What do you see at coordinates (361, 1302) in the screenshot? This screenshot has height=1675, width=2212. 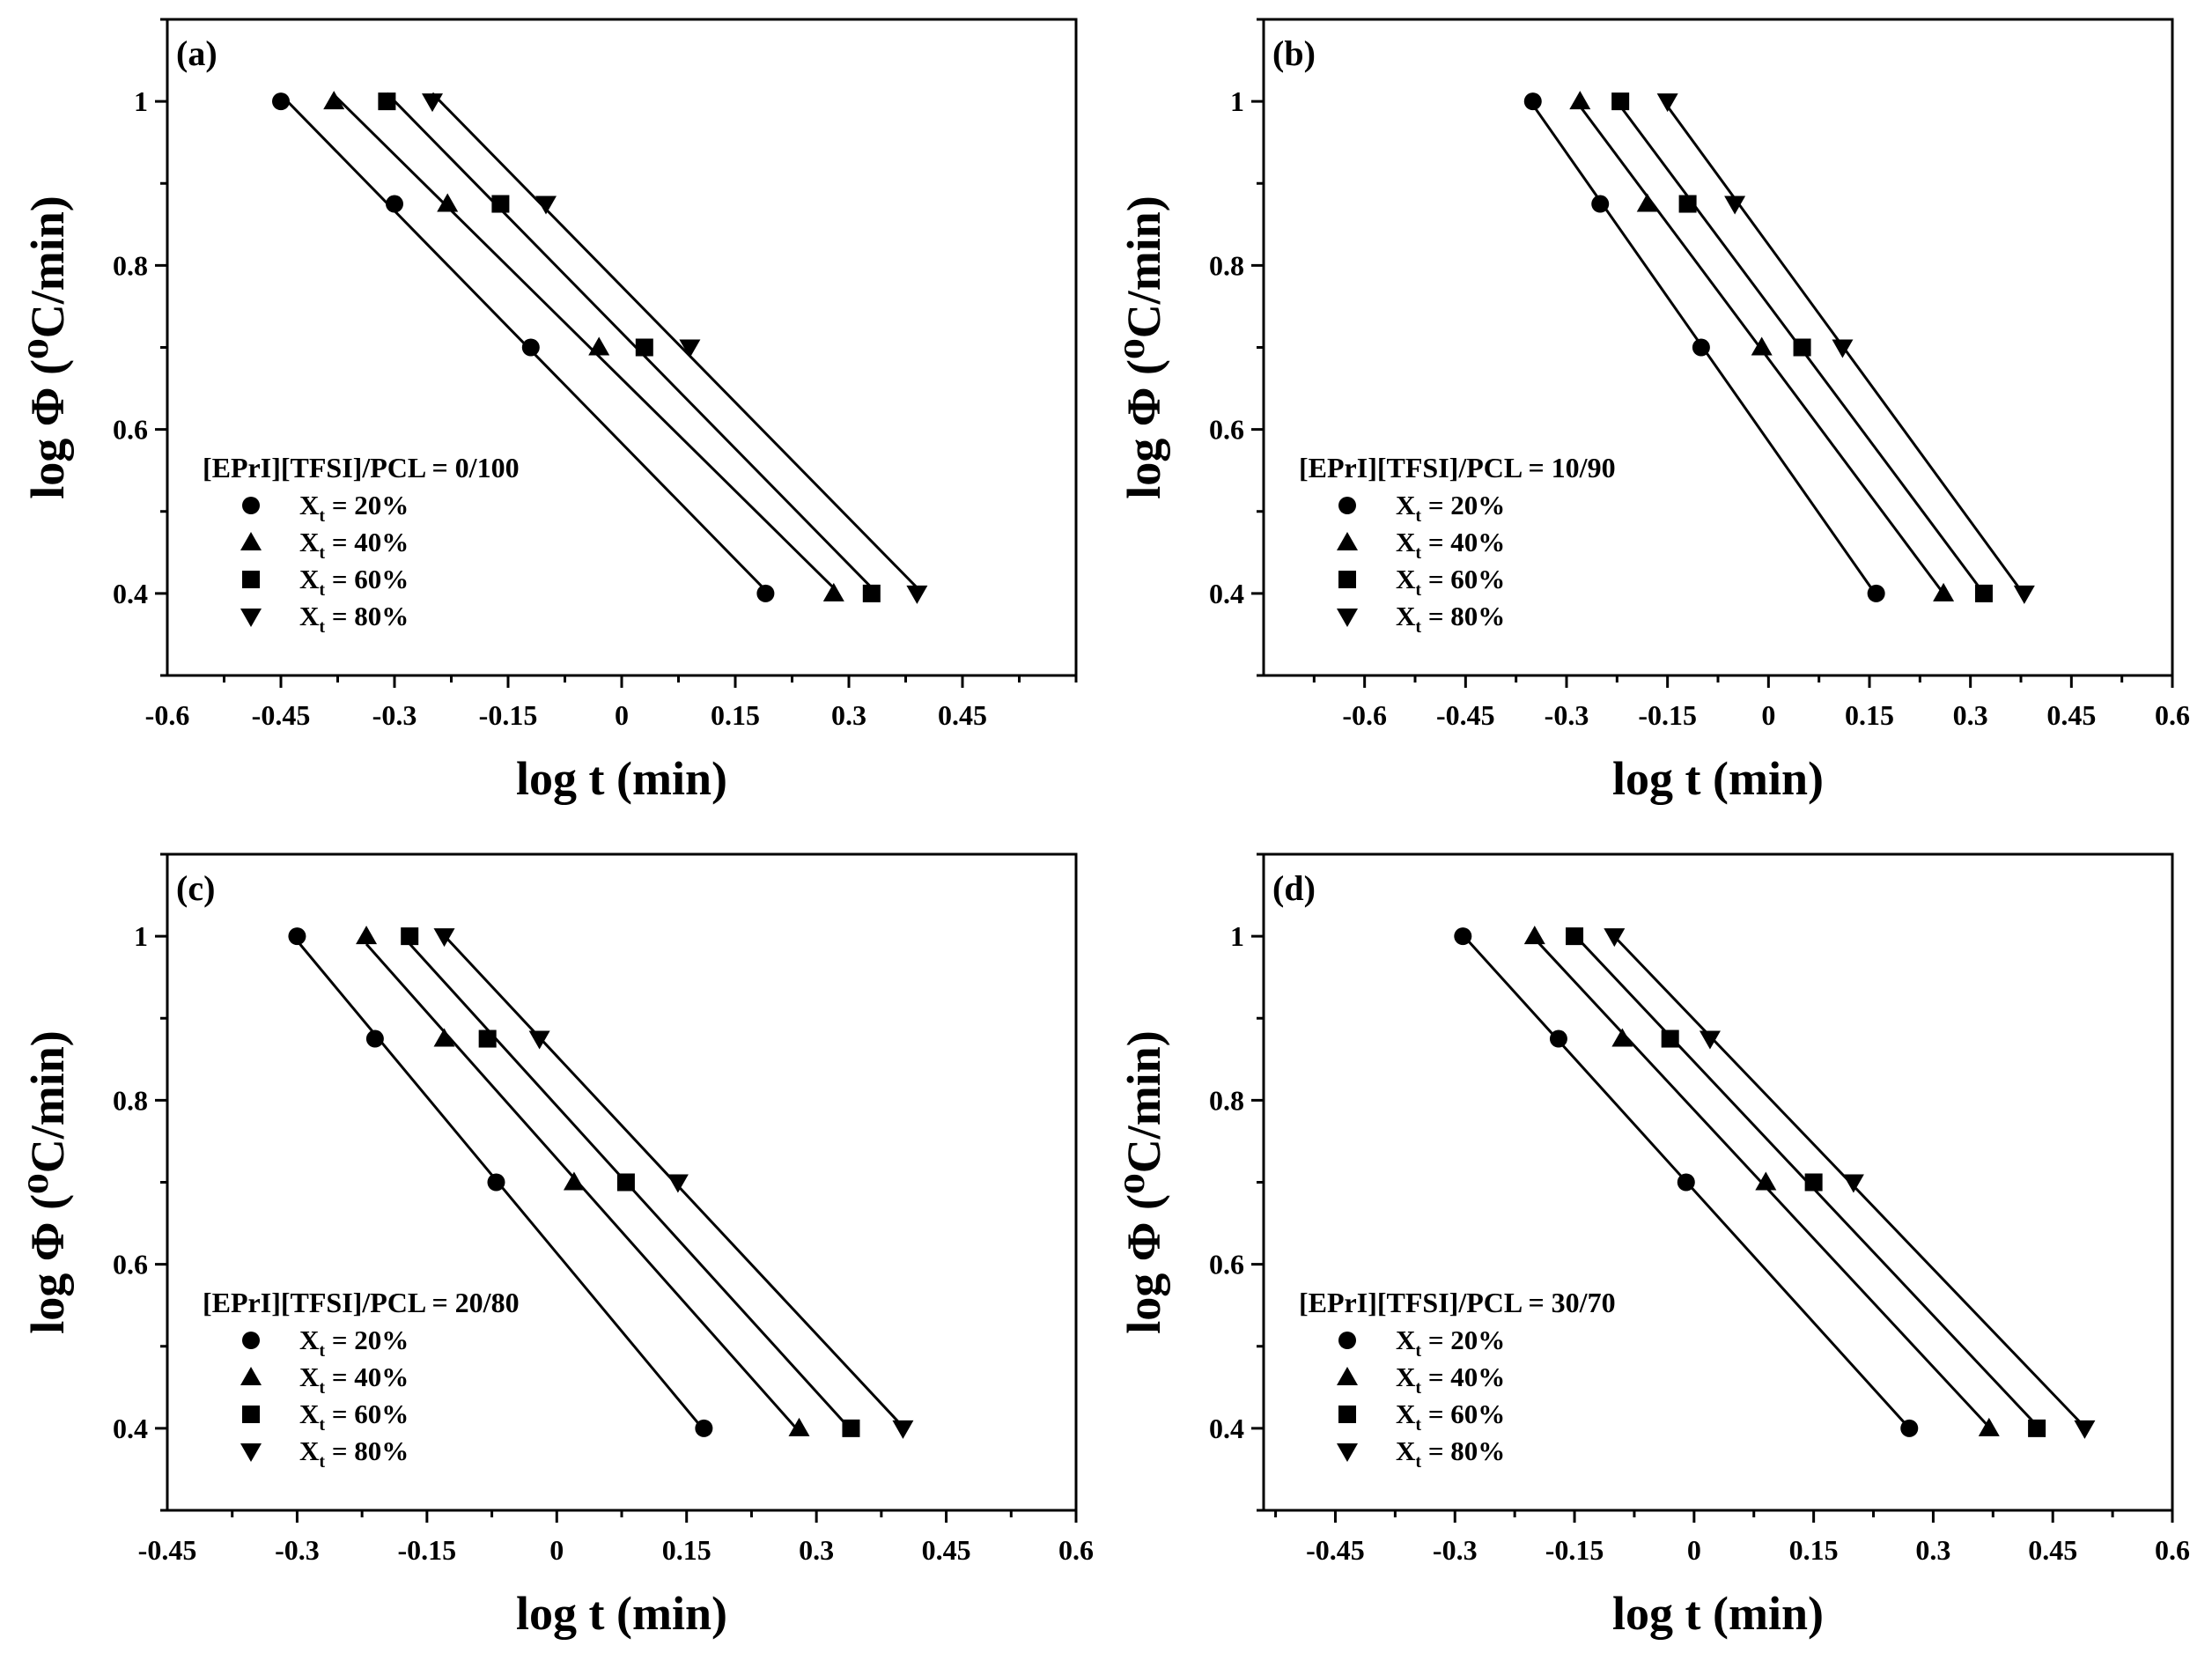 I see `legend-title: [EPrI][TFSI]/PCL = 20/80` at bounding box center [361, 1302].